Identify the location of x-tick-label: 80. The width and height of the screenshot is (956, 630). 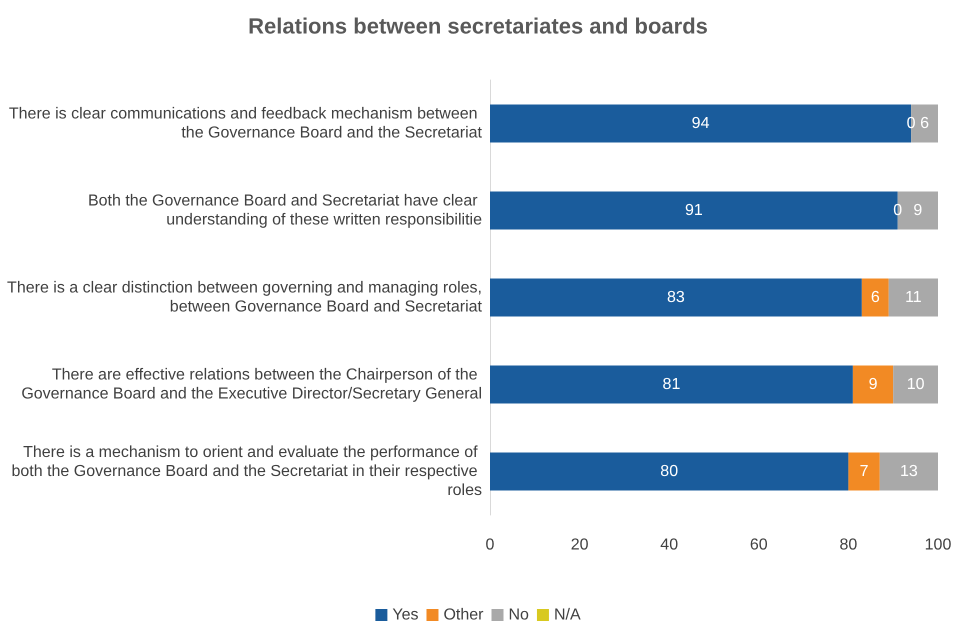
(849, 545).